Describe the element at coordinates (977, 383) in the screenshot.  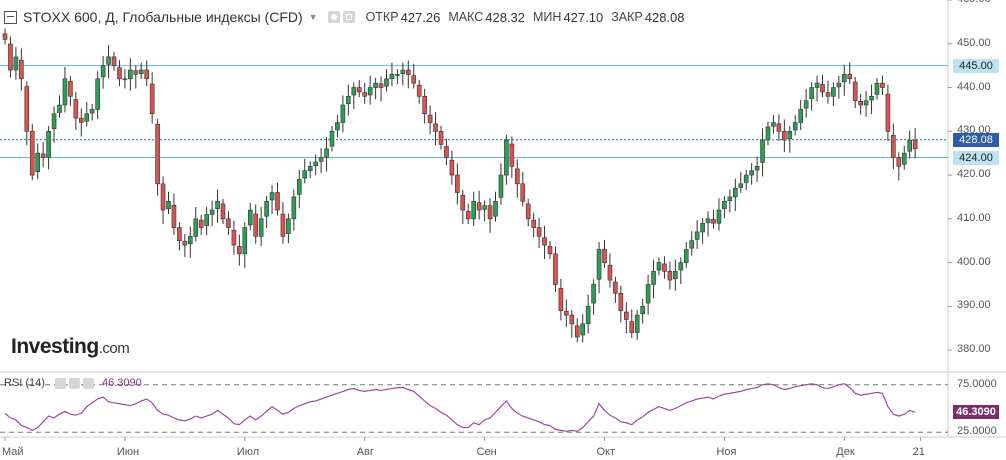
I see `rsi-tick-label: 75.0000` at that location.